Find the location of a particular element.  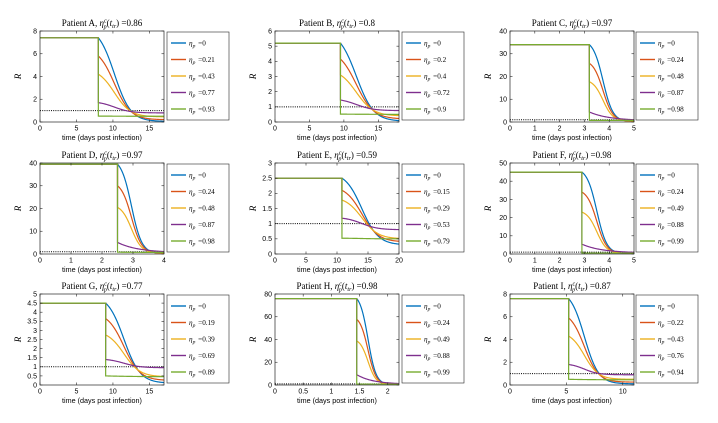

y-tick-label: 30 is located at coordinates (503, 200).